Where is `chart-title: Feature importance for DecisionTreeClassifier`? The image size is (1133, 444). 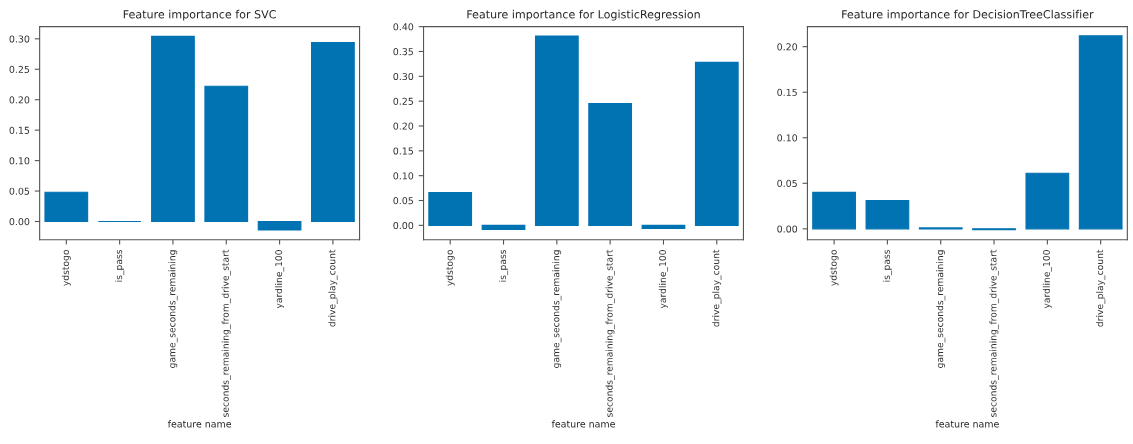
chart-title: Feature importance for DecisionTreeClassifier is located at coordinates (968, 15).